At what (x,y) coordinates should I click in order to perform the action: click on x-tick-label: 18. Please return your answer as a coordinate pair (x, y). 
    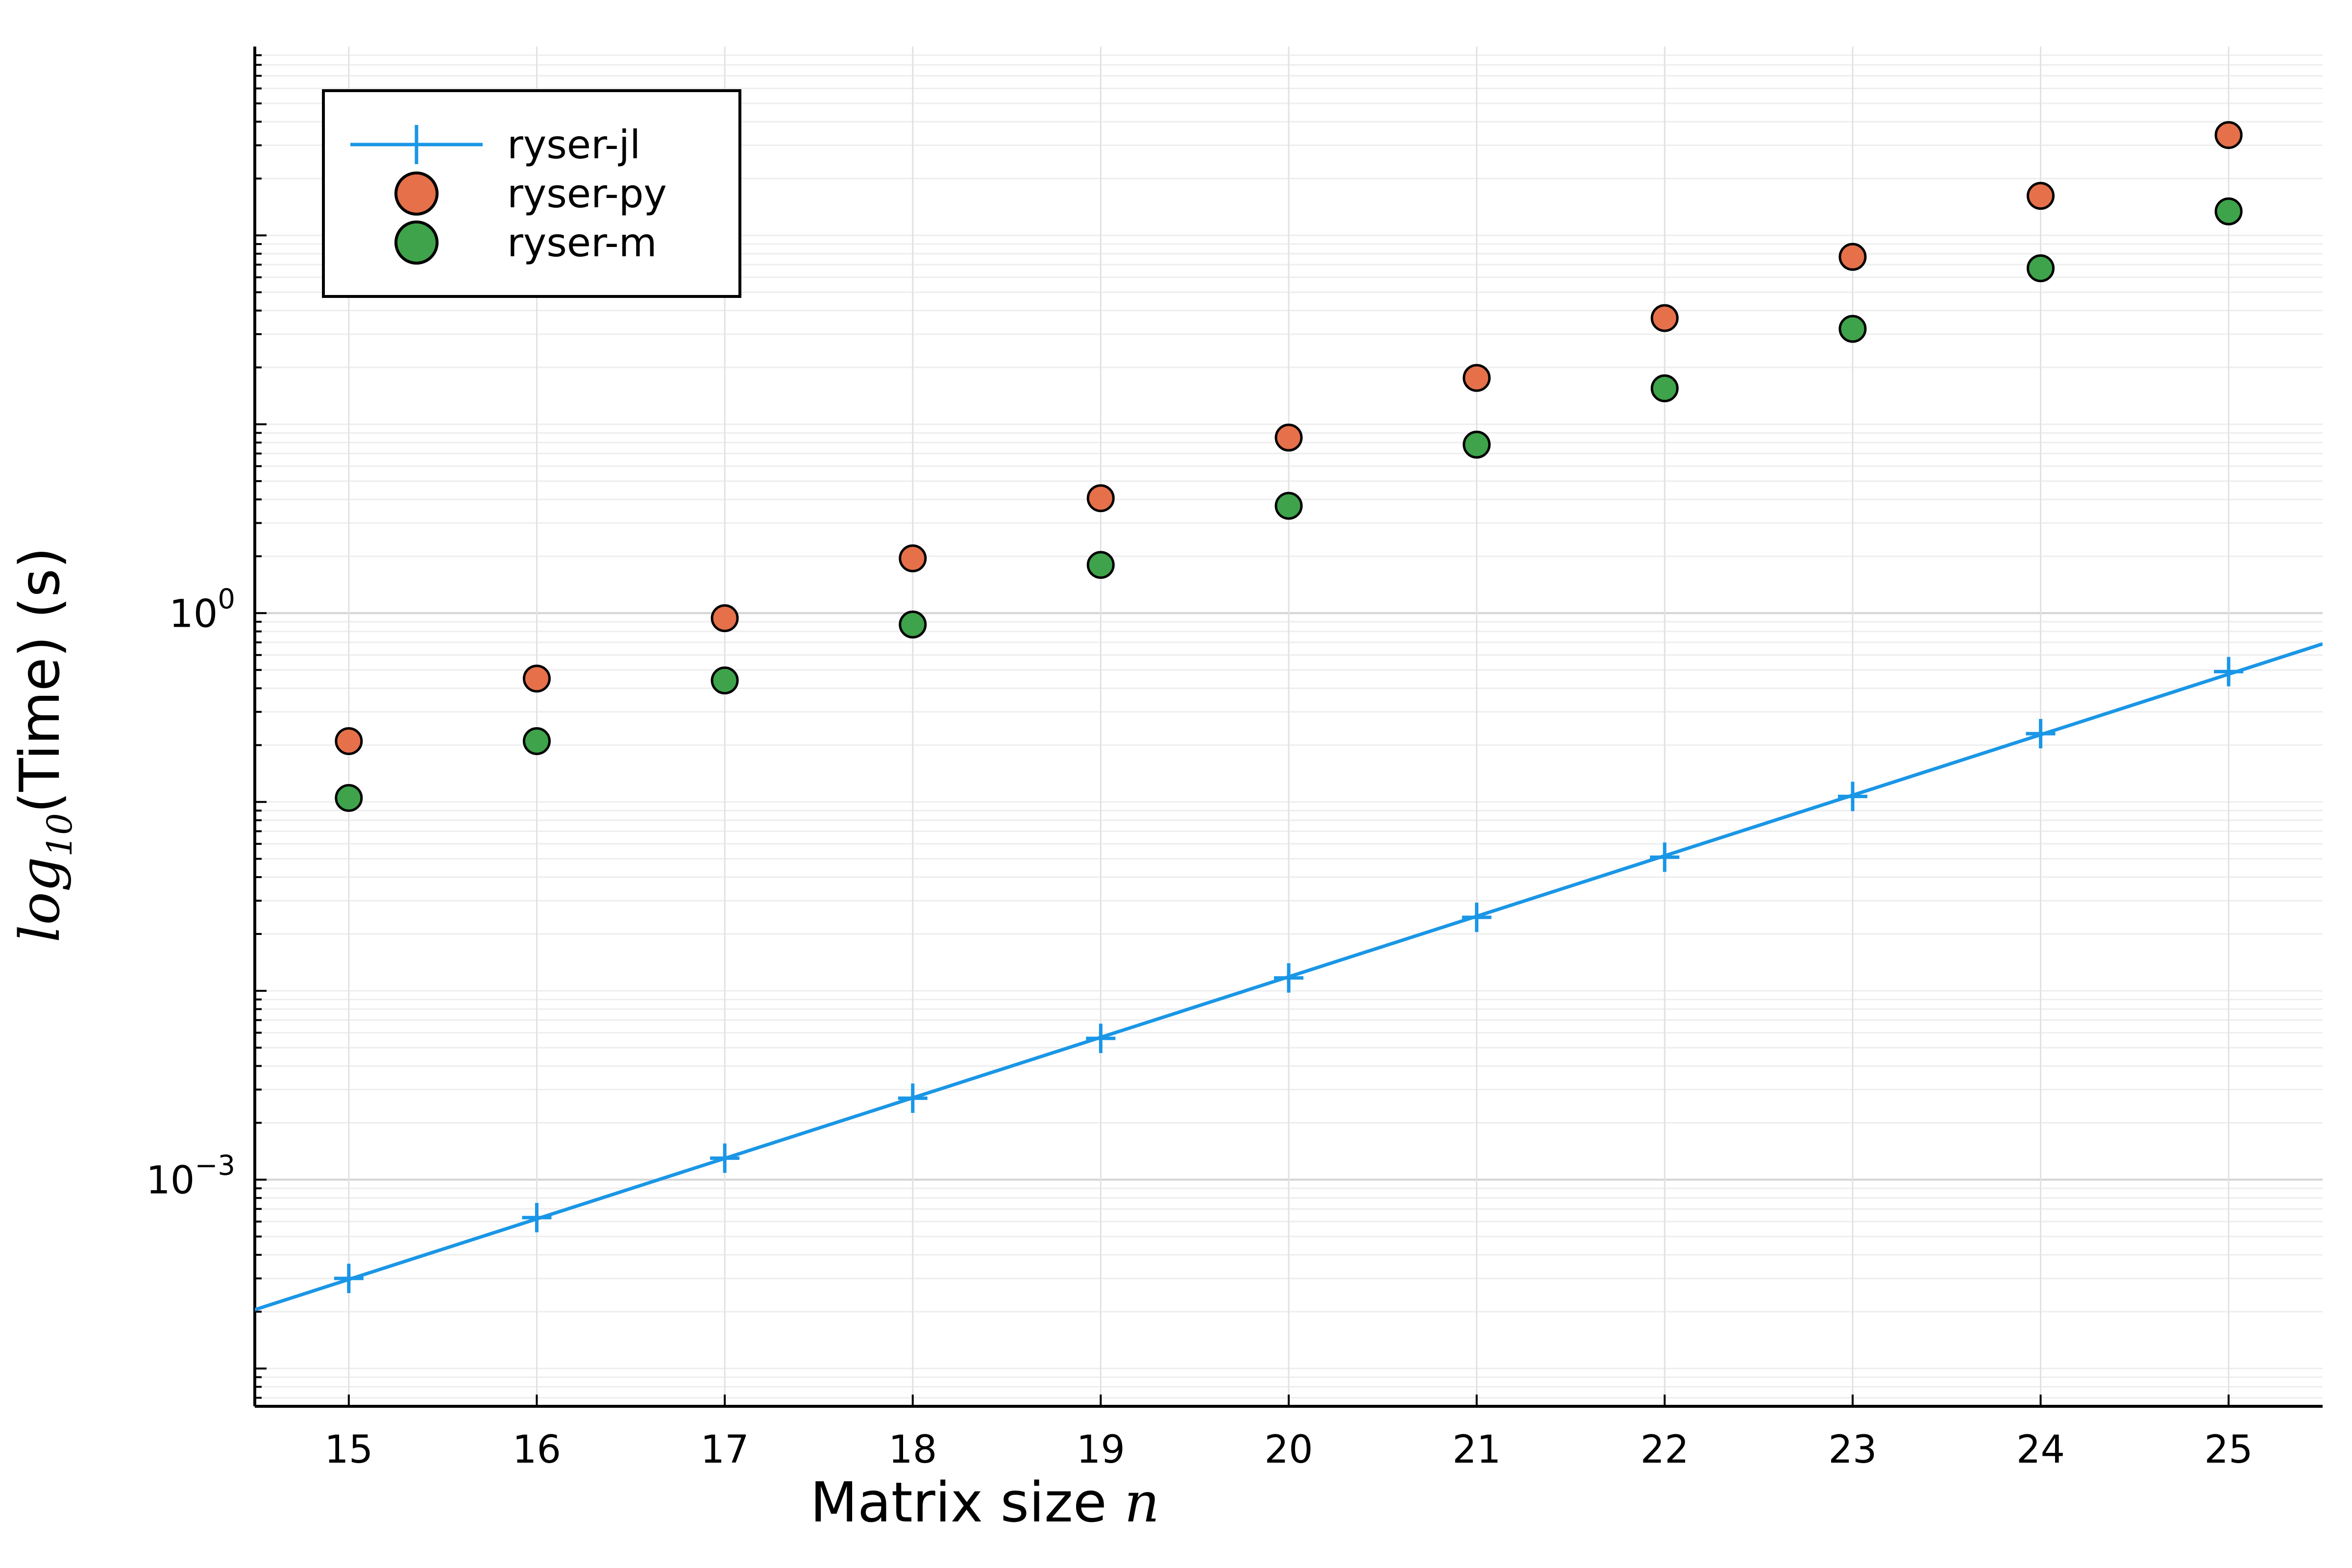
    Looking at the image, I should click on (912, 1450).